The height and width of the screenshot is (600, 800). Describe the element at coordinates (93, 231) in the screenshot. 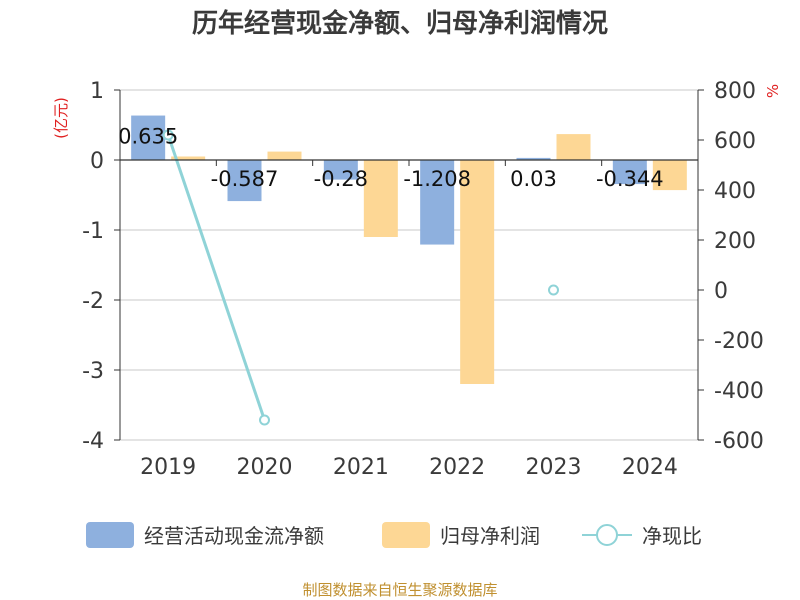

I see `y-left-tick-label: -1` at that location.